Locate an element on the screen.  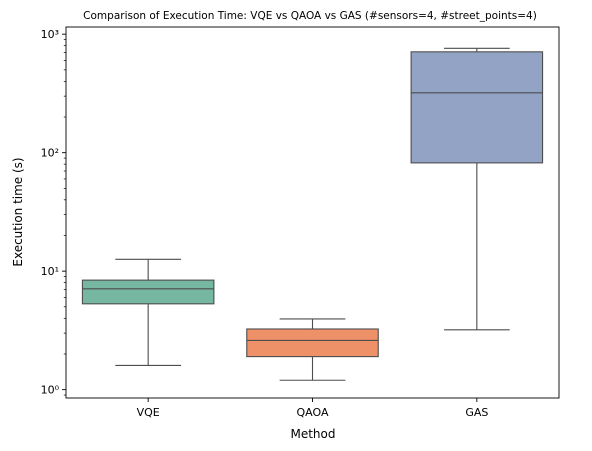
box-gas is located at coordinates (477, 107).